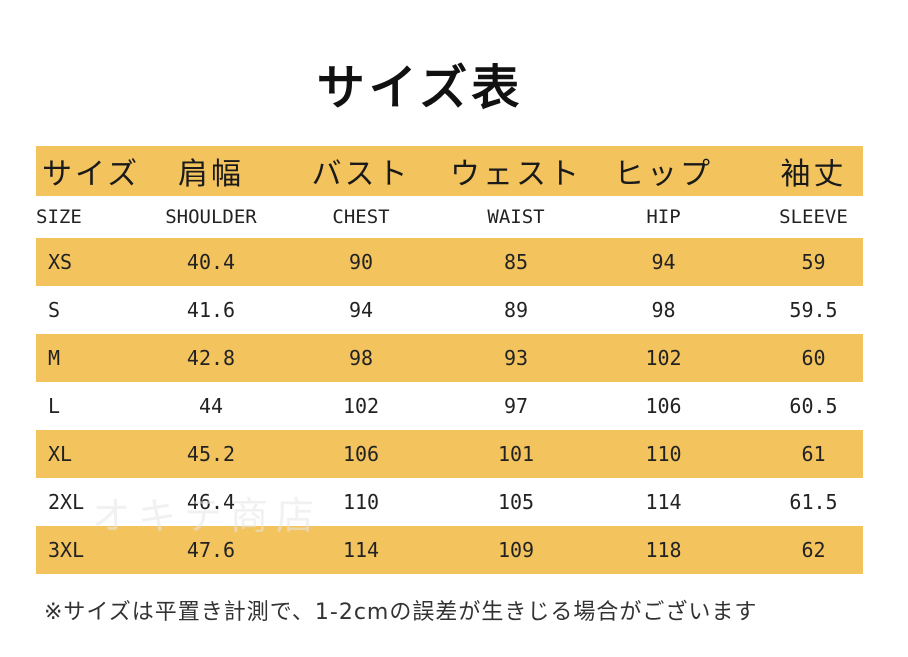  What do you see at coordinates (66, 502) in the screenshot?
I see `cell-size: 2XL` at bounding box center [66, 502].